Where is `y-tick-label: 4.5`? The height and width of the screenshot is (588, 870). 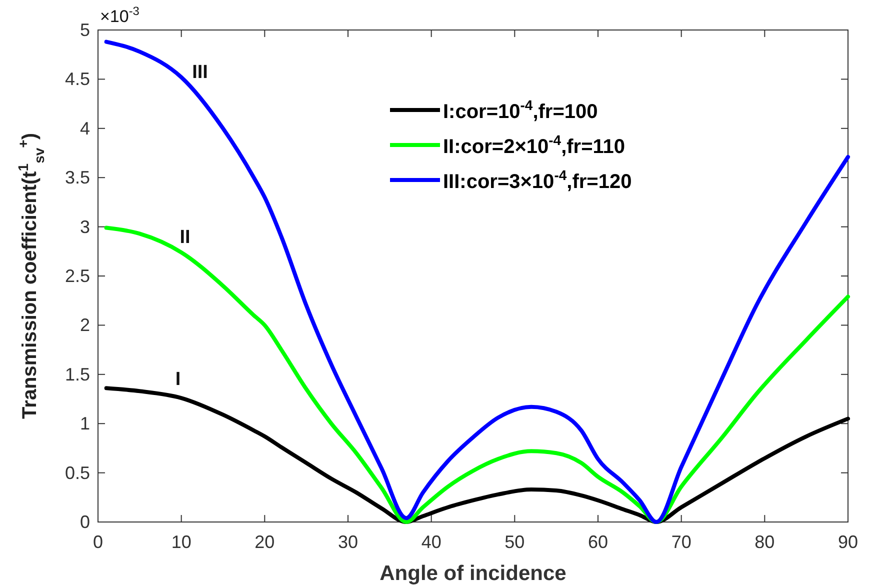 y-tick-label: 4.5 is located at coordinates (77, 79).